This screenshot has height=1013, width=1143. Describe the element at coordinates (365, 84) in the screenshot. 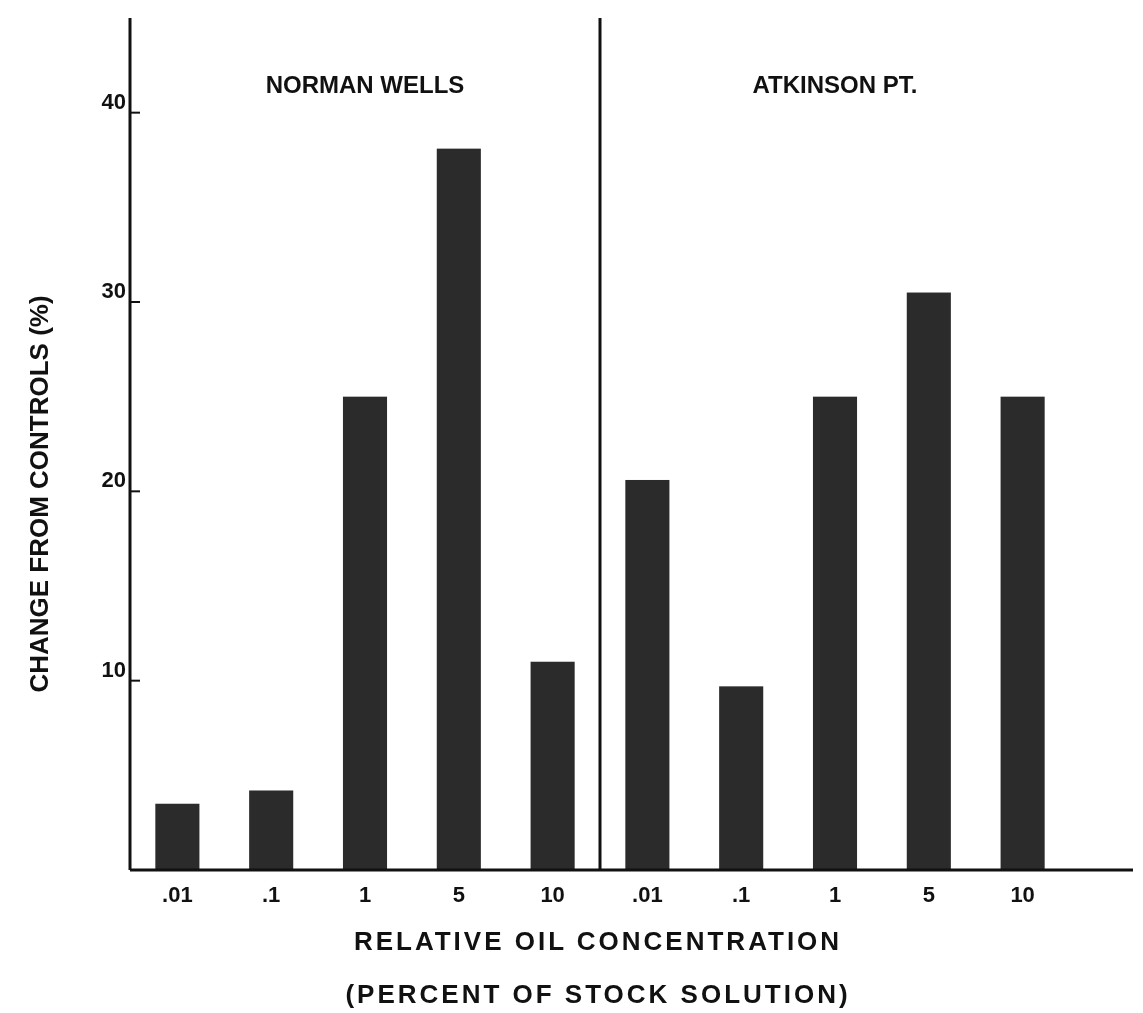

I see `text: NORMAN WELLS` at that location.